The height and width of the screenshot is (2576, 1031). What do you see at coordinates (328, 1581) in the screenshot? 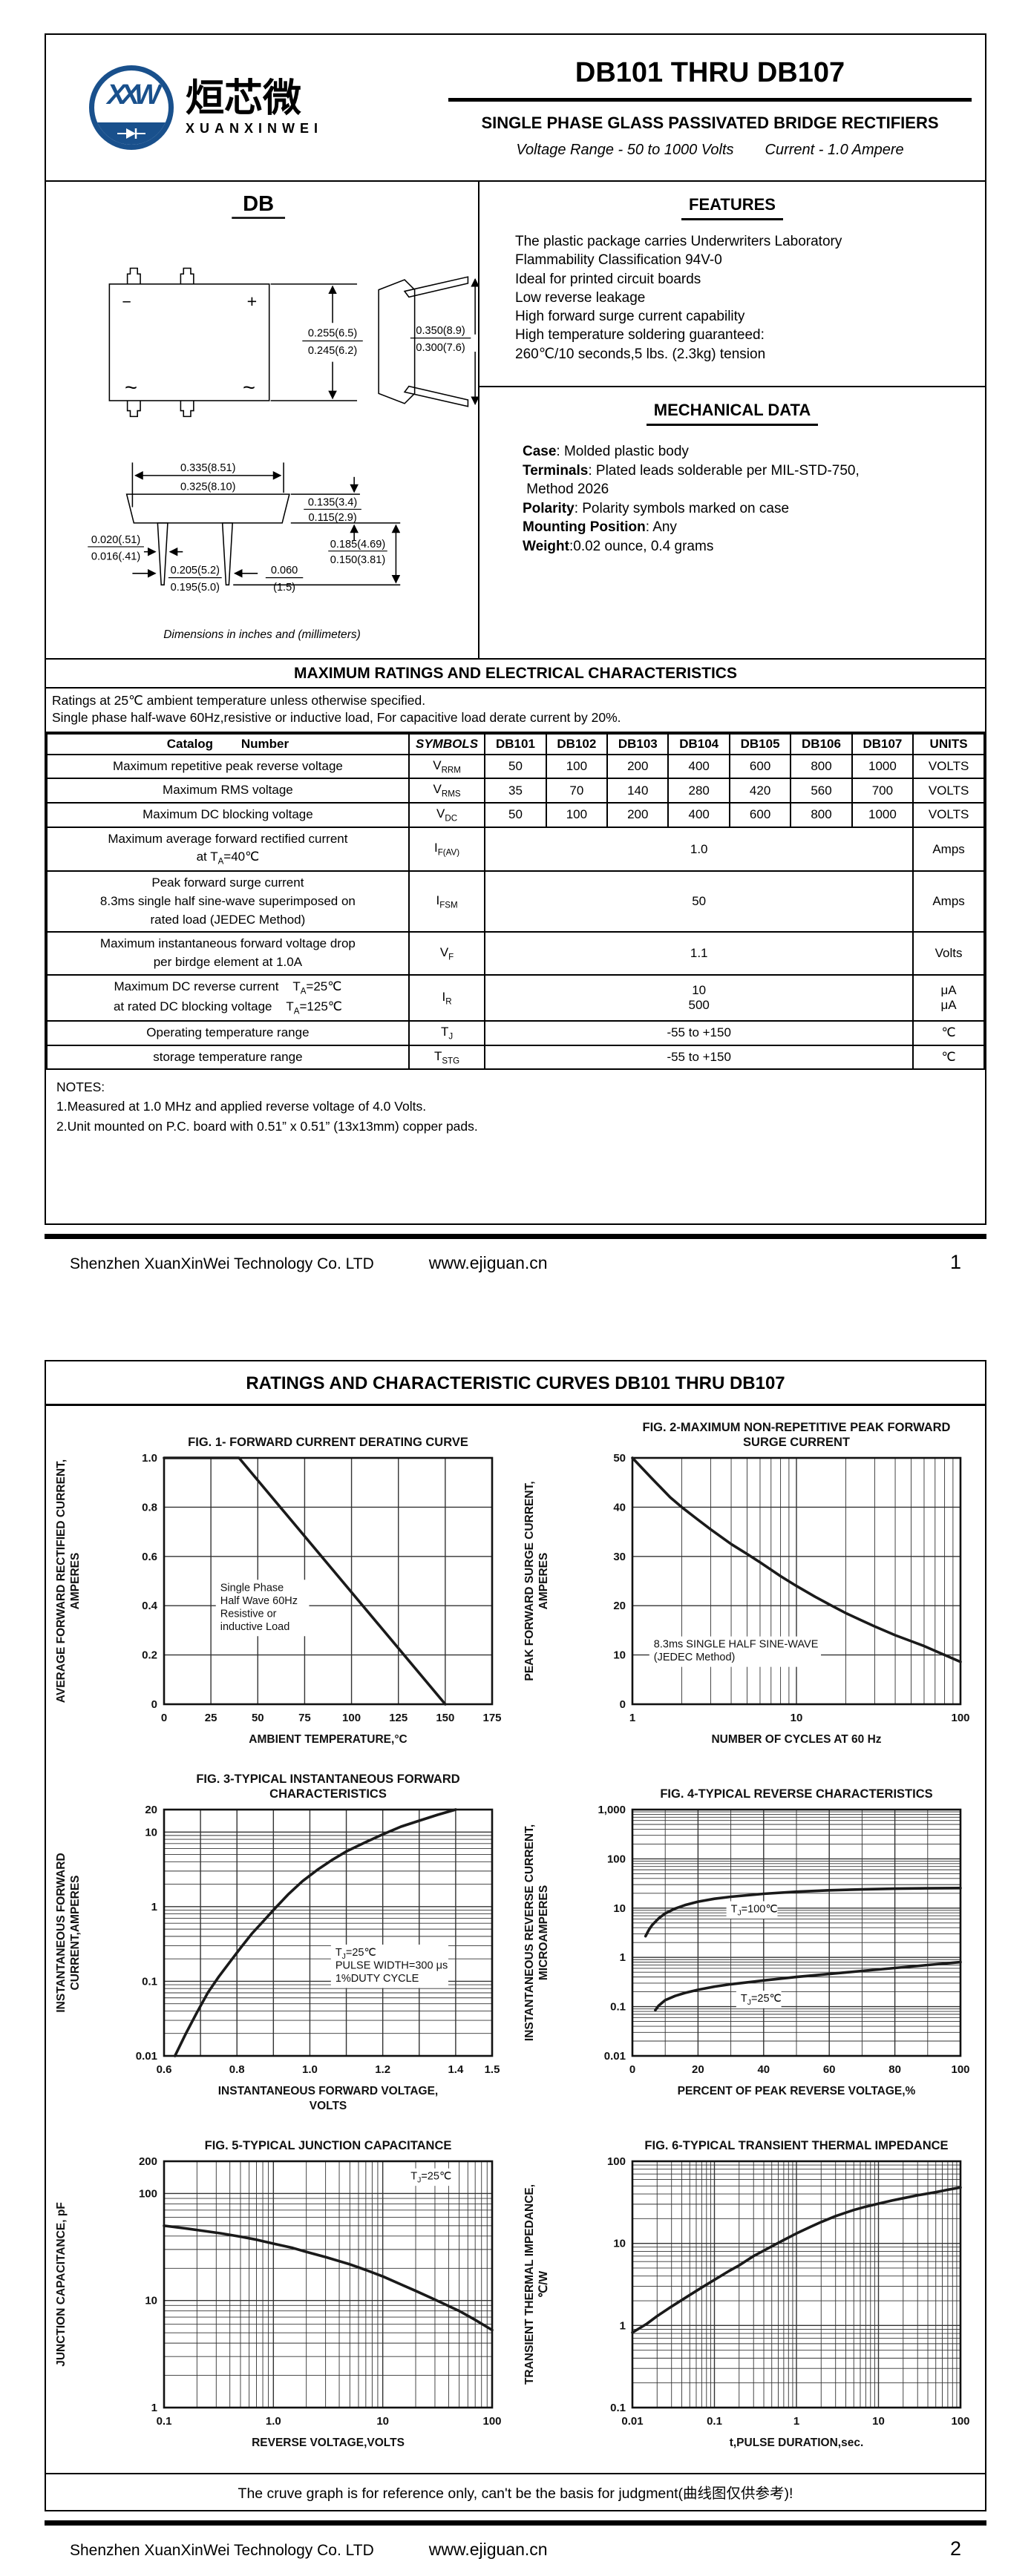
I see `plot-border` at bounding box center [328, 1581].